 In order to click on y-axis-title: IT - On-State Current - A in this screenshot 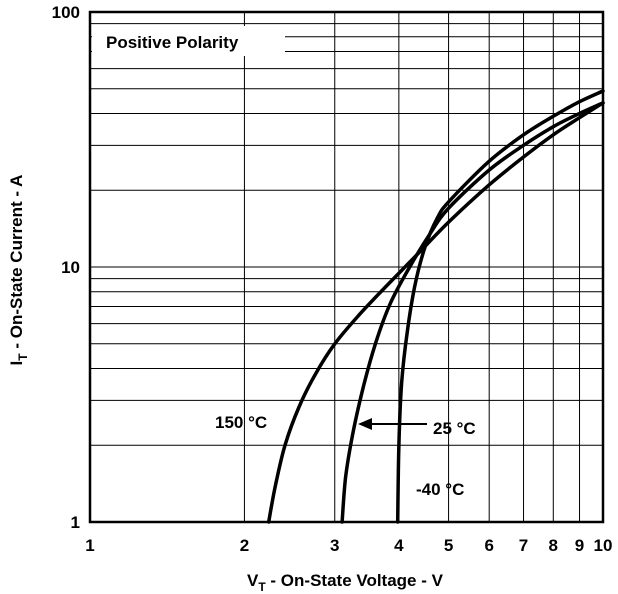, I will do `click(18, 270)`.